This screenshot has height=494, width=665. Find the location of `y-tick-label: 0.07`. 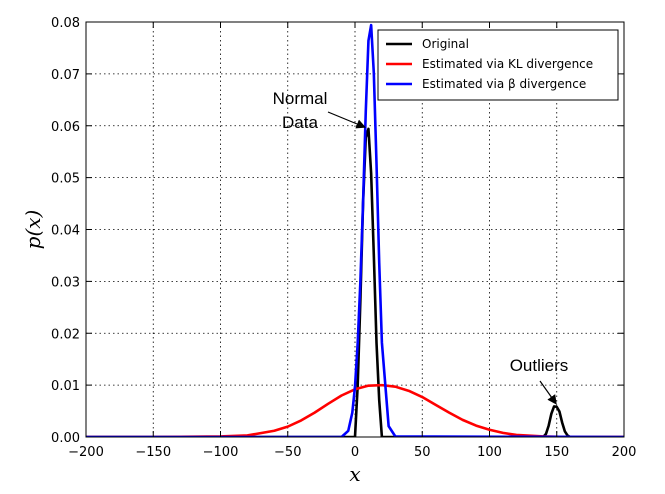

y-tick-label: 0.07 is located at coordinates (65, 75).